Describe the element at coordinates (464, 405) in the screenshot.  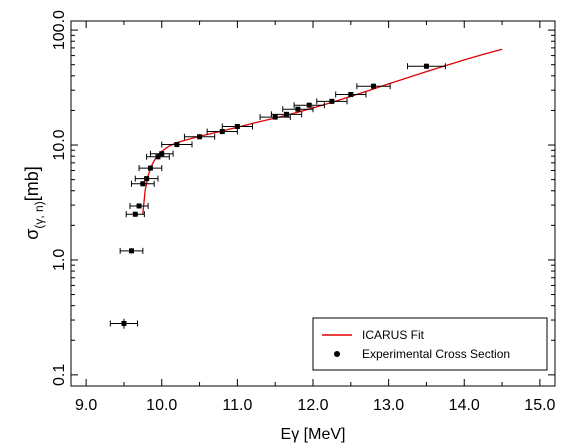
I see `x-tick-label: 14.0` at that location.